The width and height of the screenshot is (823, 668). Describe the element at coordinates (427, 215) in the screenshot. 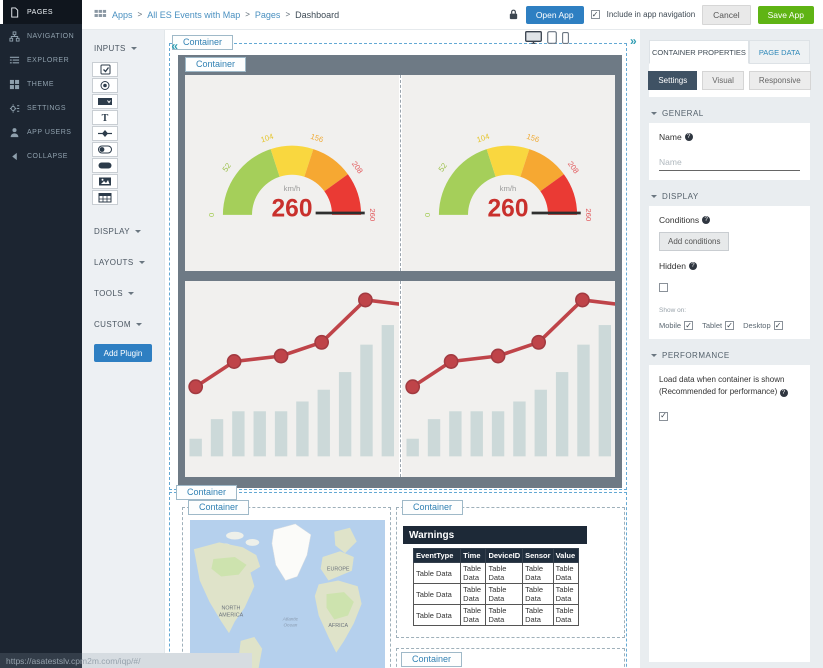

I see `svg-text: 0` at that location.